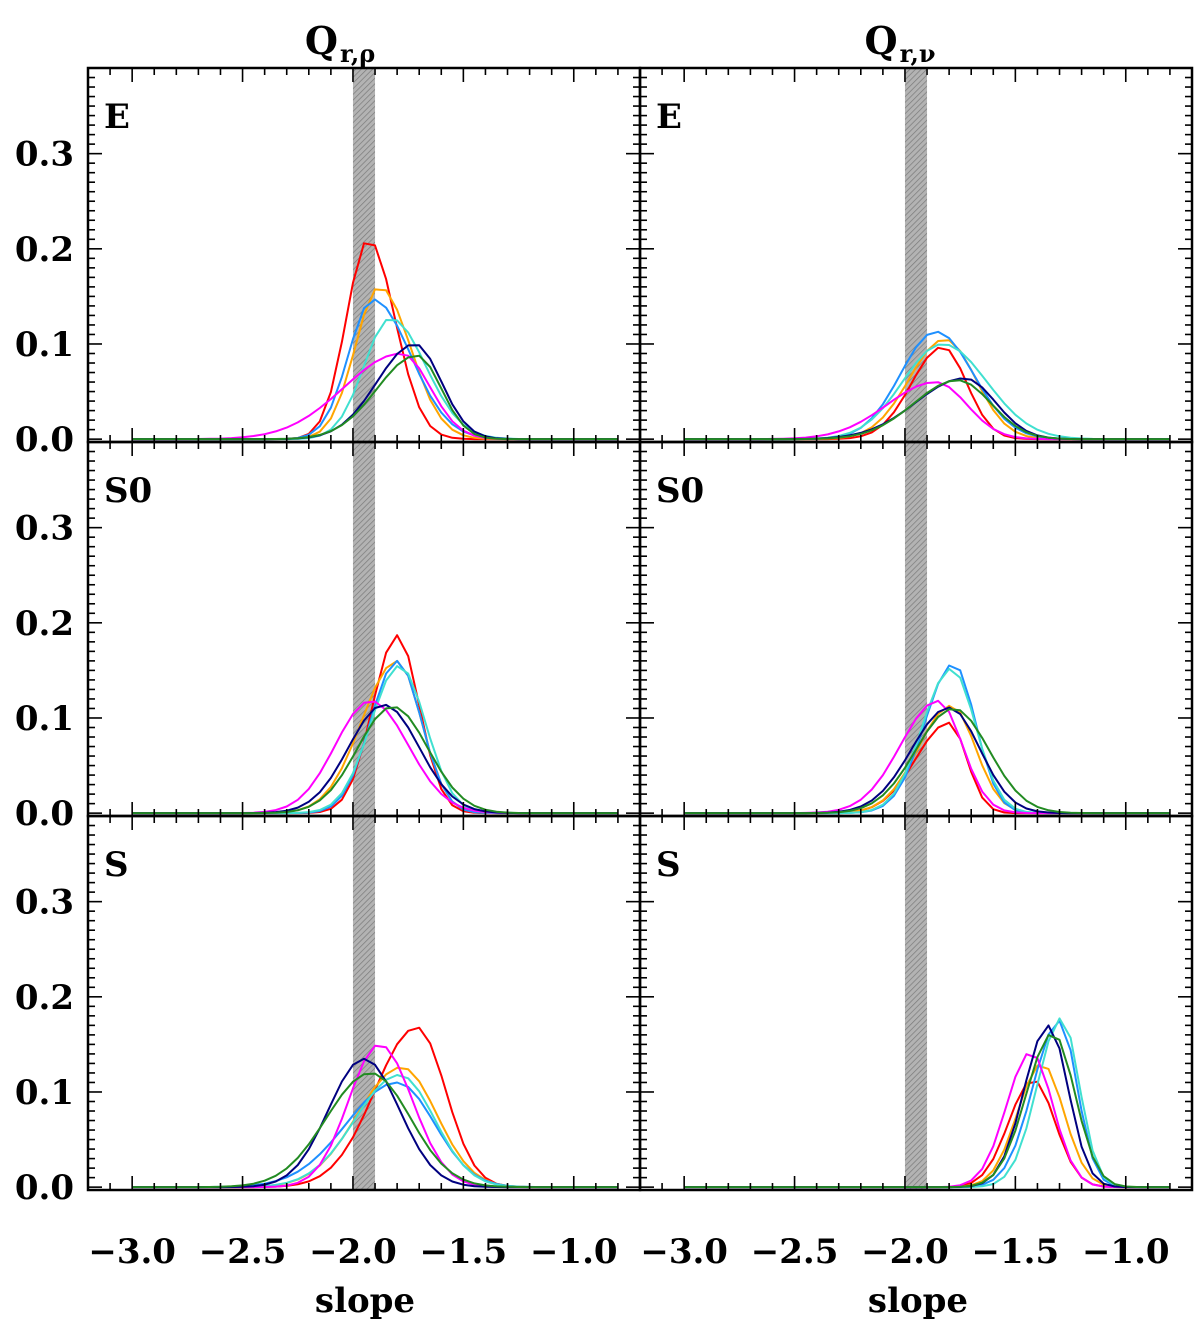  I want to click on shaded-band-s-qrrho, so click(364, 1003).